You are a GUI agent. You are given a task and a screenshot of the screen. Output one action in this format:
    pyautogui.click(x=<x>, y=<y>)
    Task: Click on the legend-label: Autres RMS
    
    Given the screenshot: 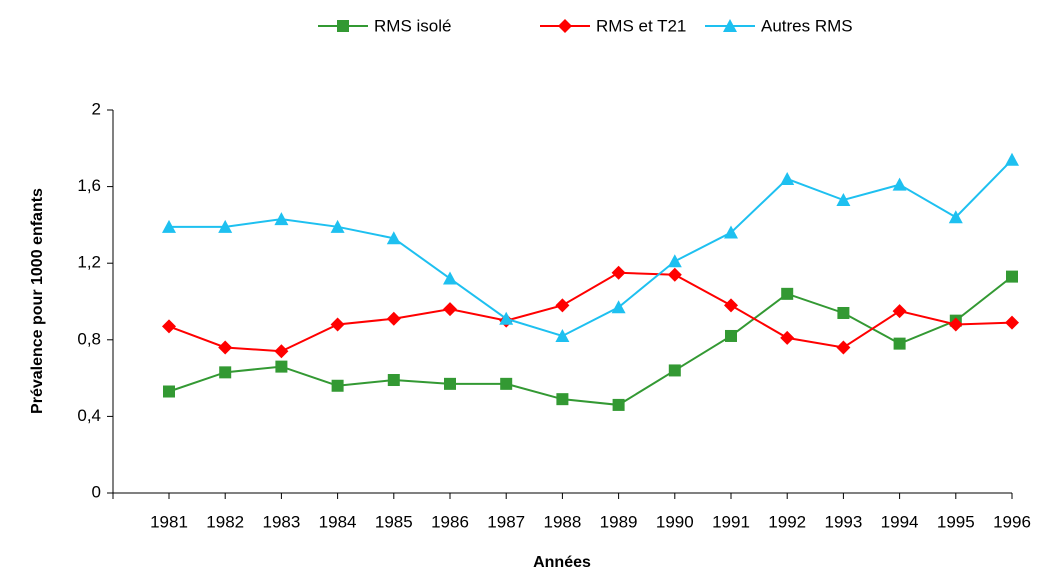 What is the action you would take?
    pyautogui.click(x=807, y=25)
    